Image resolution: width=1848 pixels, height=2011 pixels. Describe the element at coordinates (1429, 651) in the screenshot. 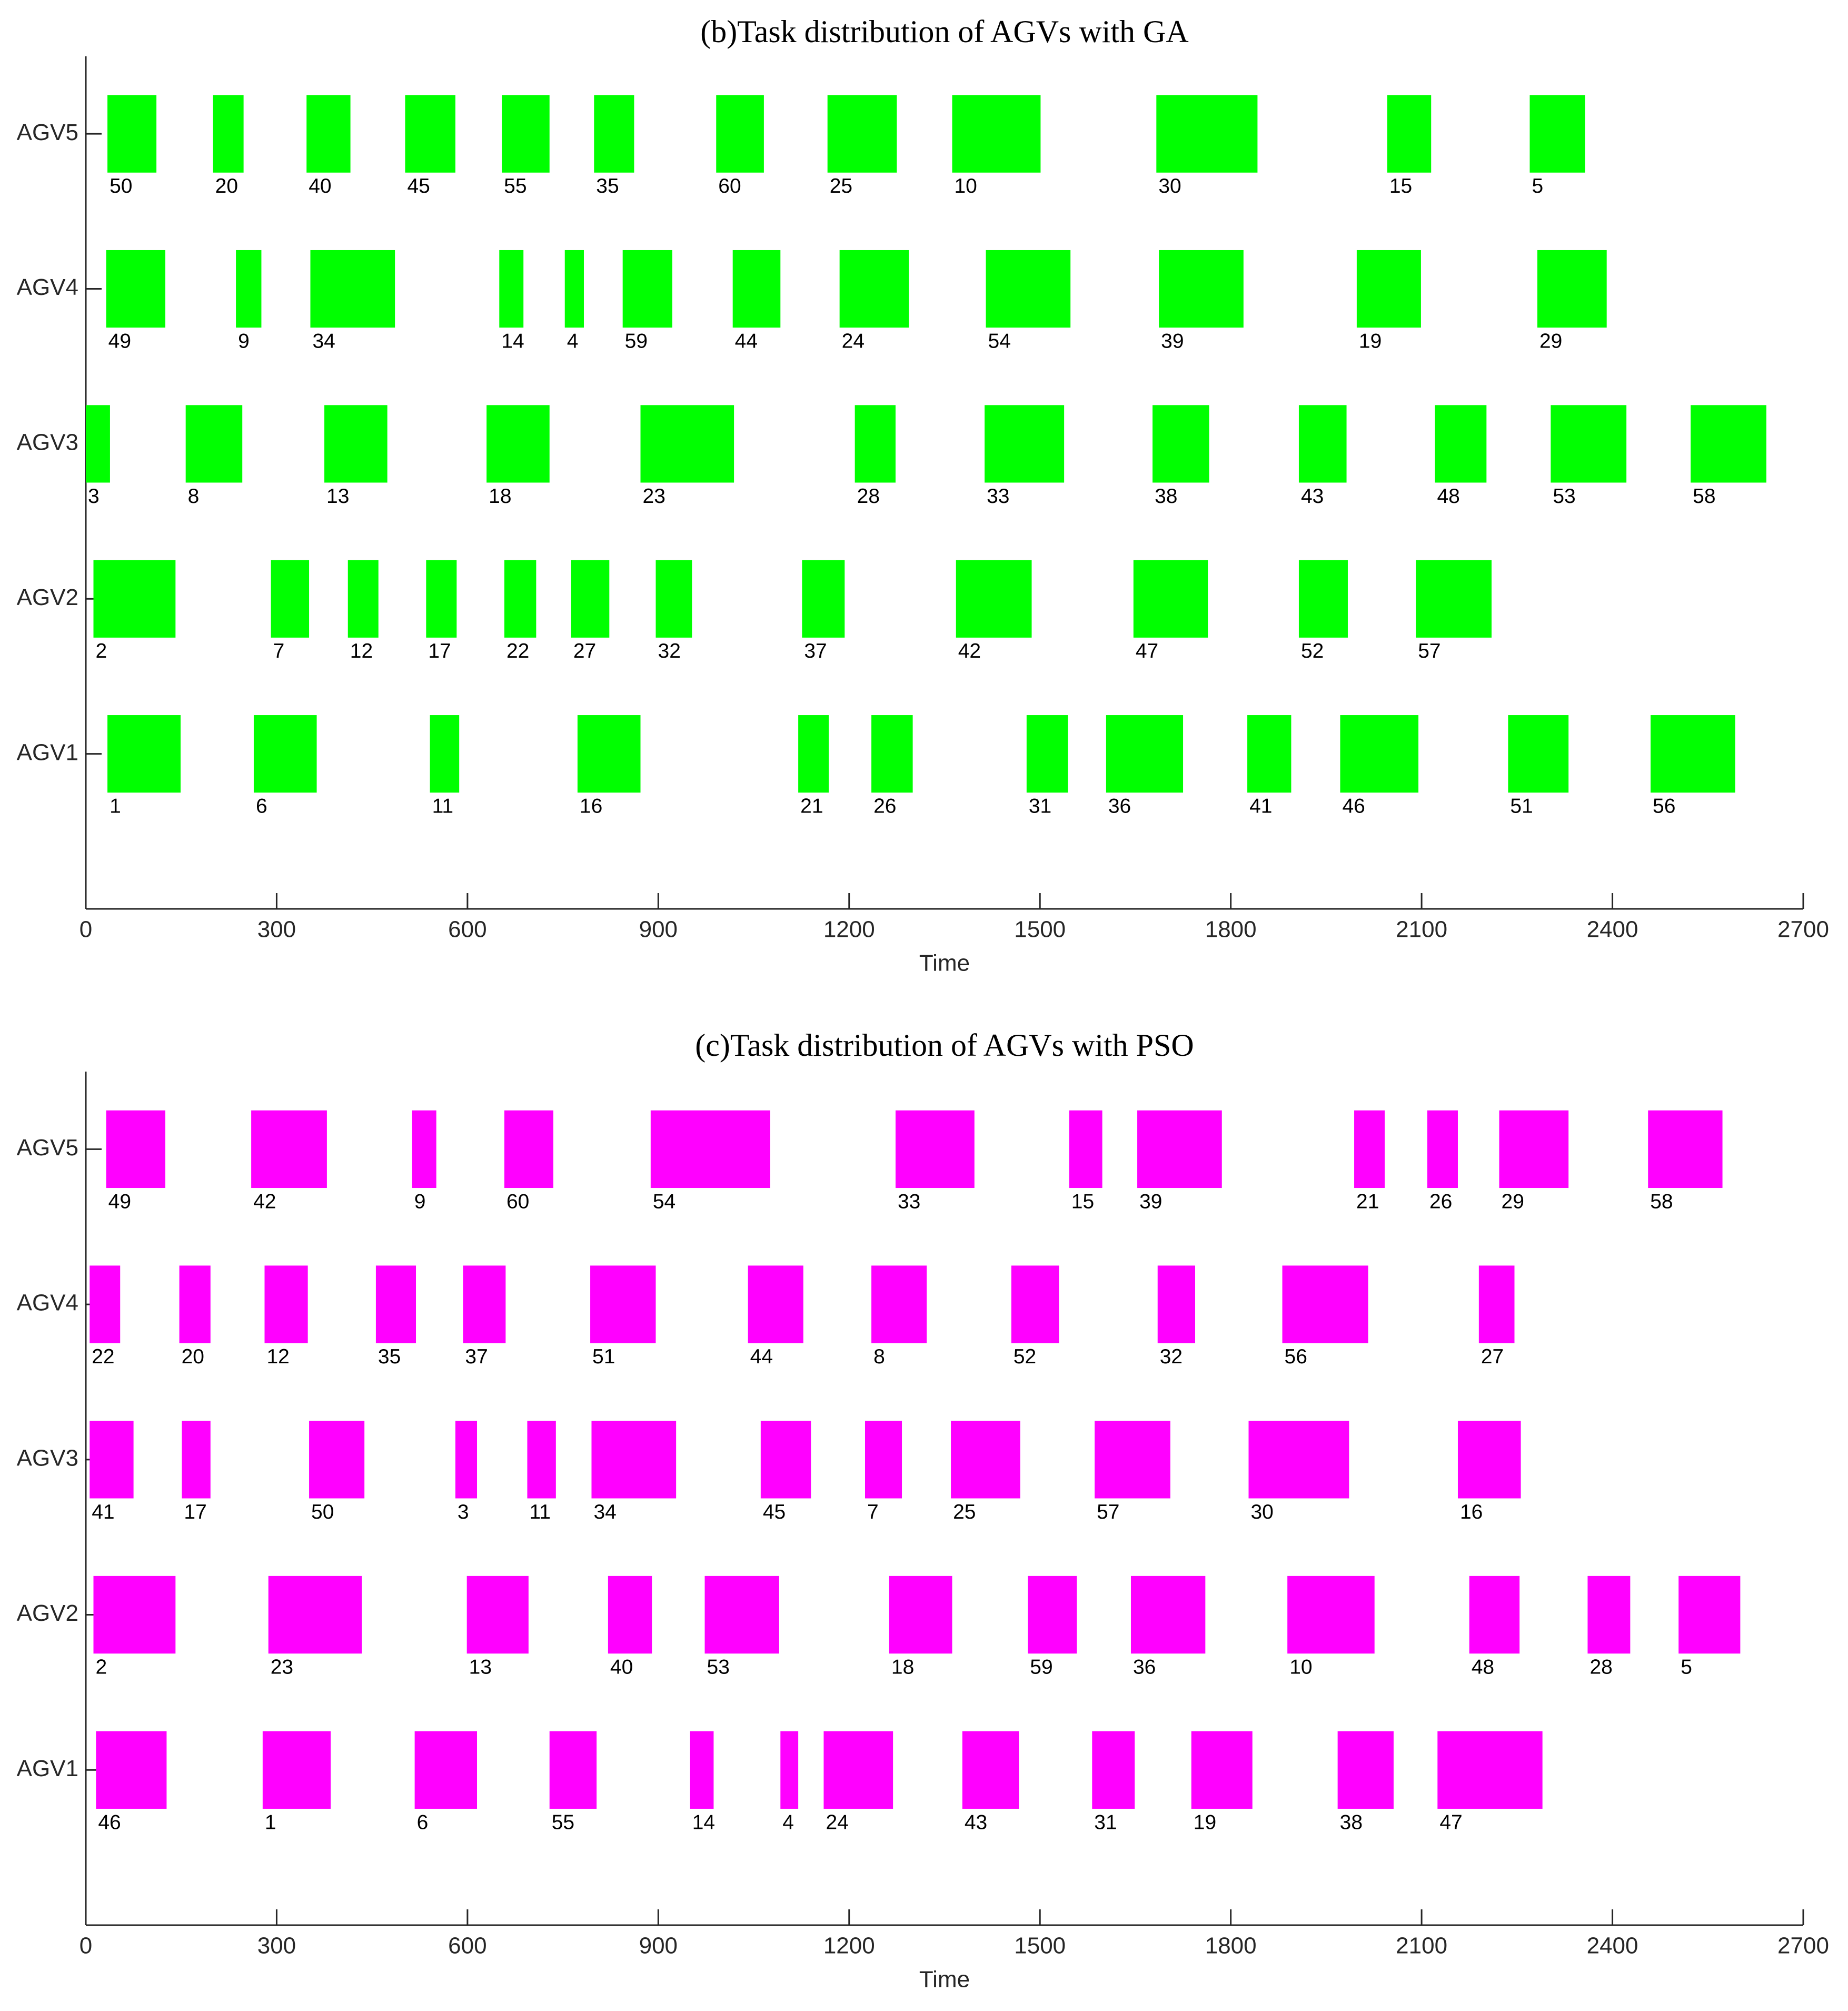

I see `task-label: 57` at that location.